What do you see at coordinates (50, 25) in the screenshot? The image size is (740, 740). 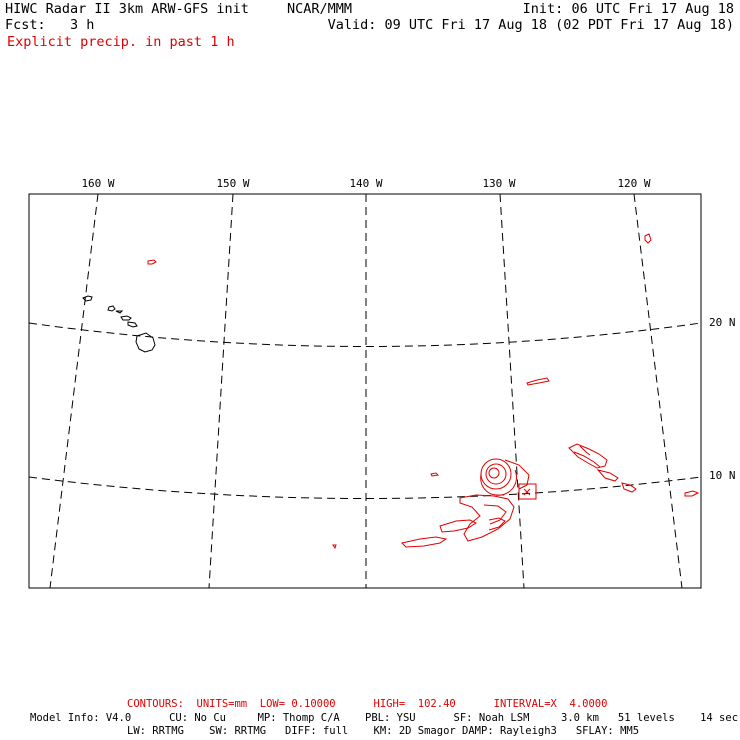 I see `forecast-hour: Fcst: 3 h` at bounding box center [50, 25].